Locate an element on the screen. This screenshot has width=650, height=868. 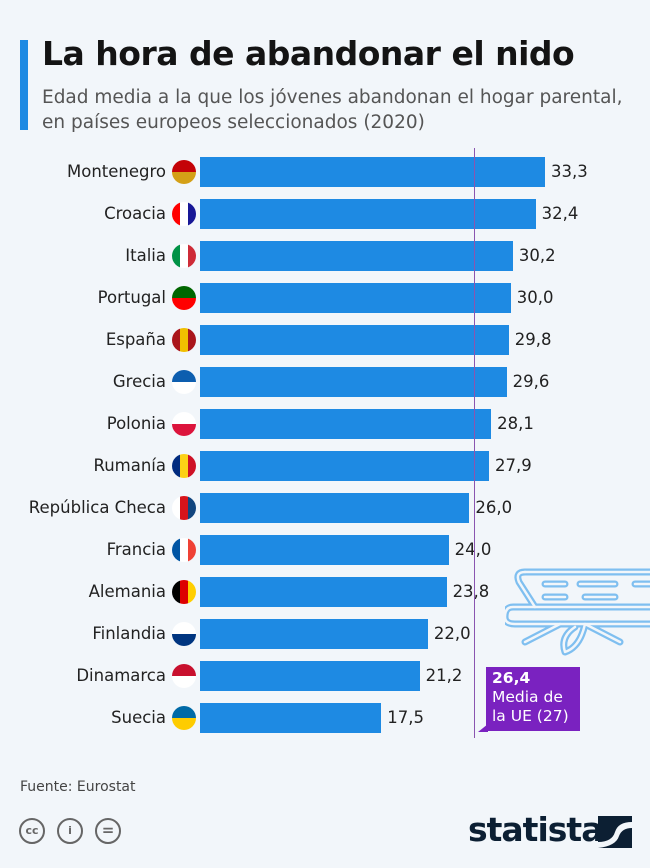
country-label: Grecia is located at coordinates (139, 381).